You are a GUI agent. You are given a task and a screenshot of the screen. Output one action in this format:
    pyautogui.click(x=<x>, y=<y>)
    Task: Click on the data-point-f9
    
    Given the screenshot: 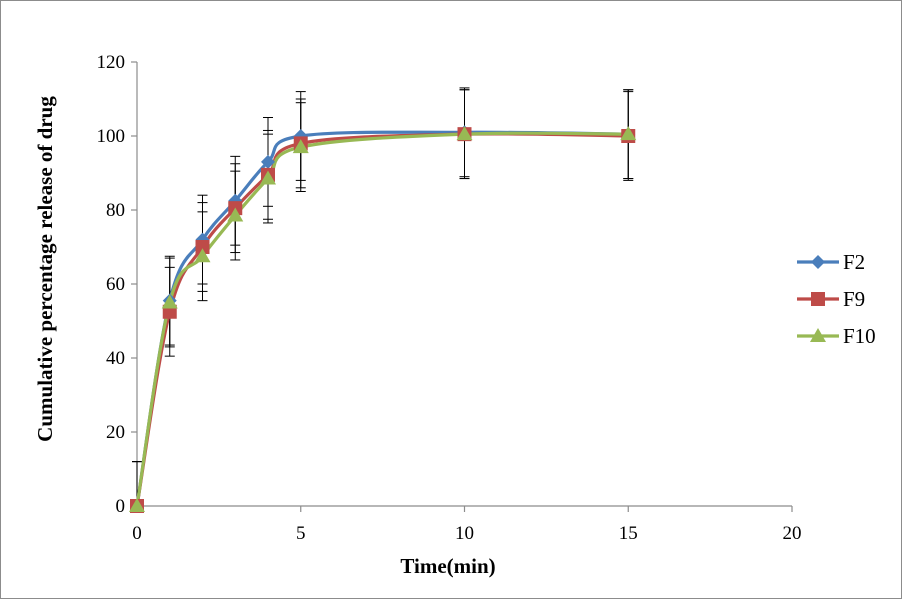 What is the action you would take?
    pyautogui.click(x=202, y=247)
    